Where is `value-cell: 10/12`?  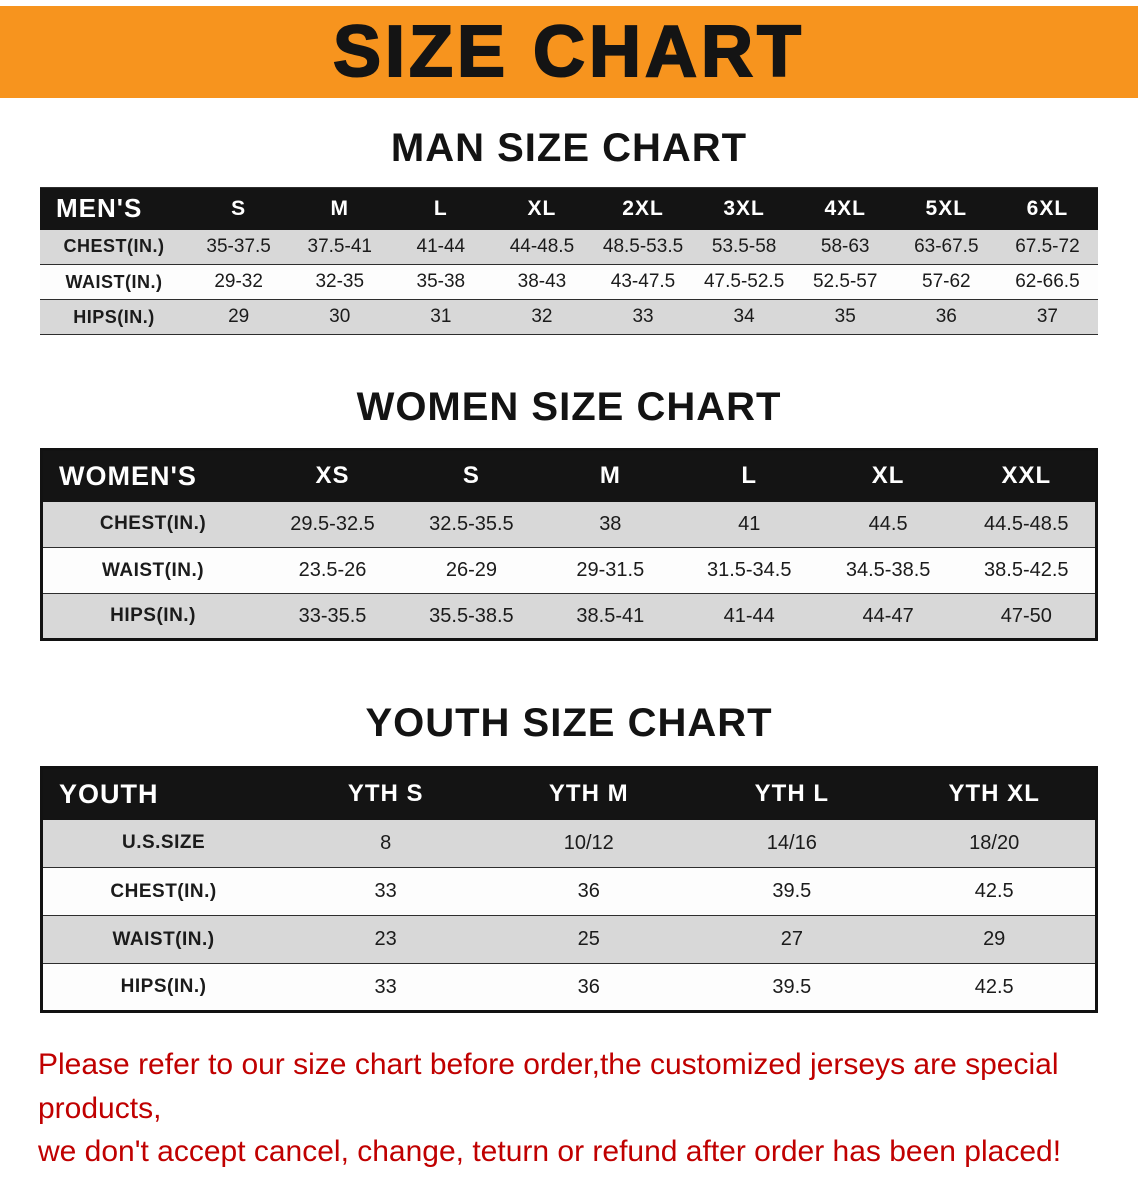
value-cell: 10/12 is located at coordinates (588, 842).